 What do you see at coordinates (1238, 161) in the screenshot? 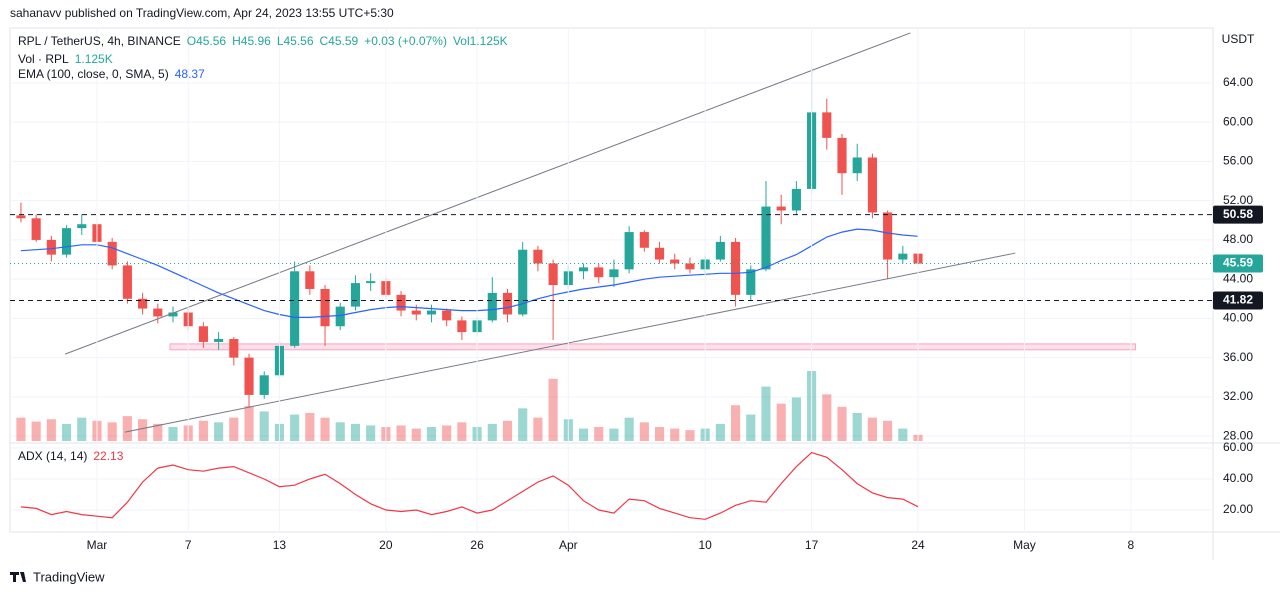
I see `y-tick-label: 56.00` at bounding box center [1238, 161].